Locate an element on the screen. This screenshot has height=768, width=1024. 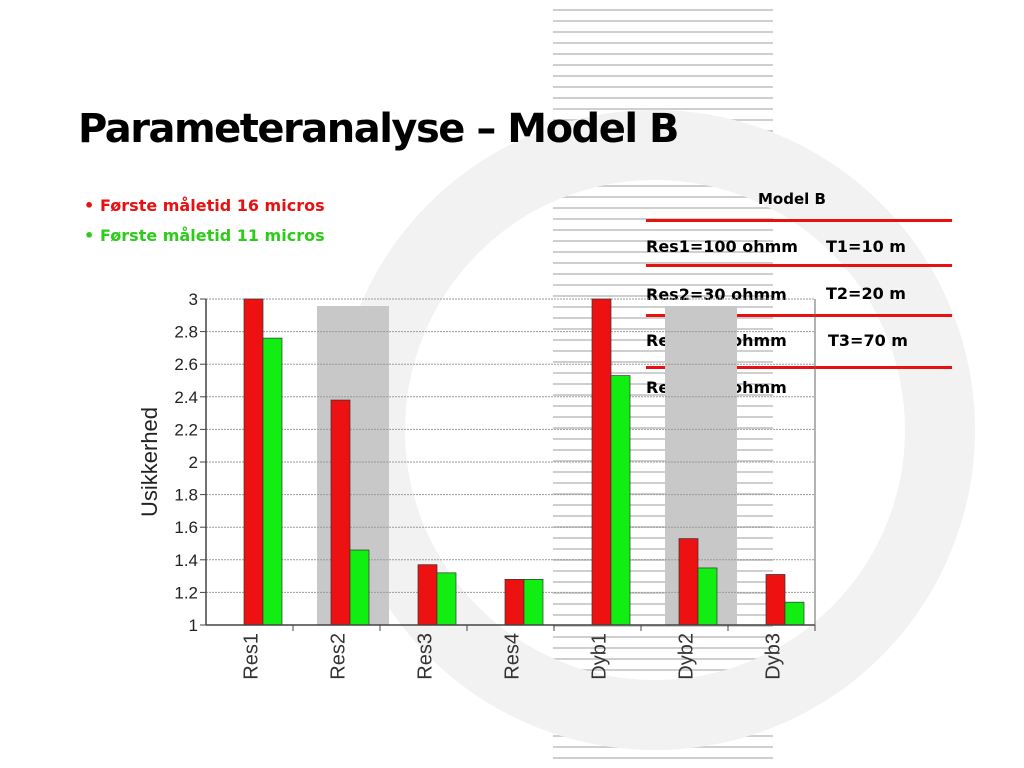
y-tick-label: 2.8 is located at coordinates (186, 332).